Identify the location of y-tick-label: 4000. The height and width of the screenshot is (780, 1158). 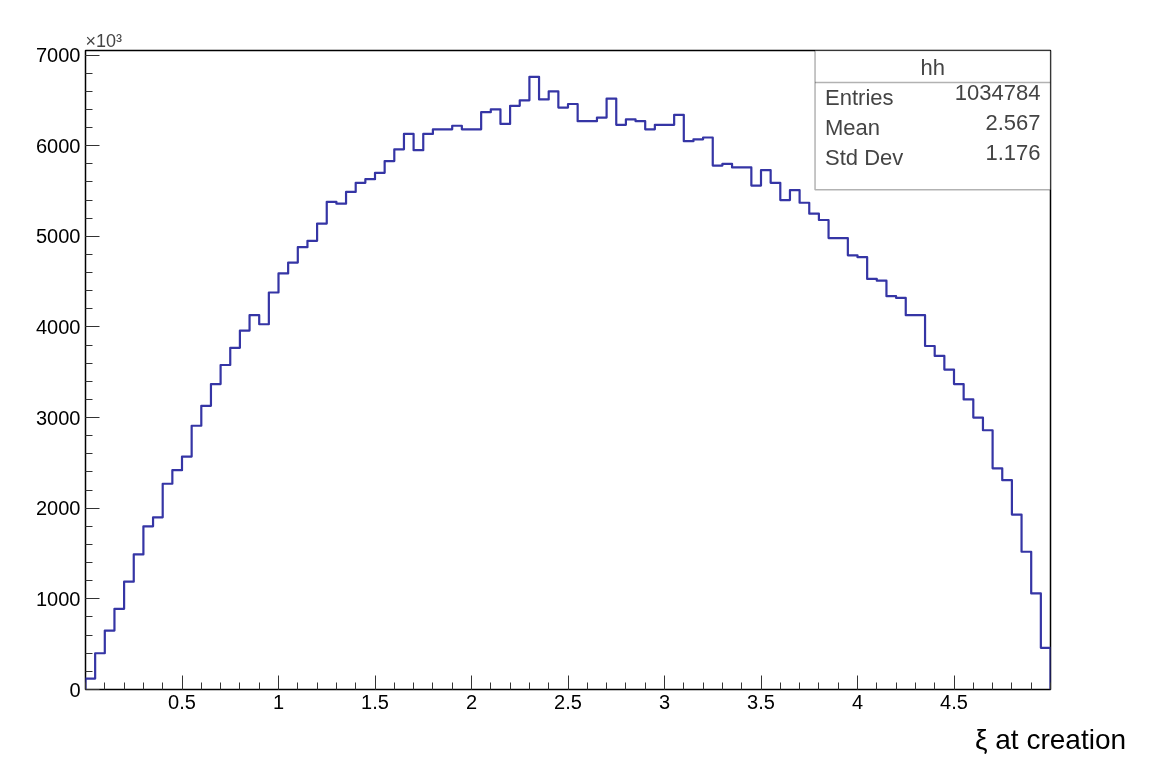
(58, 326).